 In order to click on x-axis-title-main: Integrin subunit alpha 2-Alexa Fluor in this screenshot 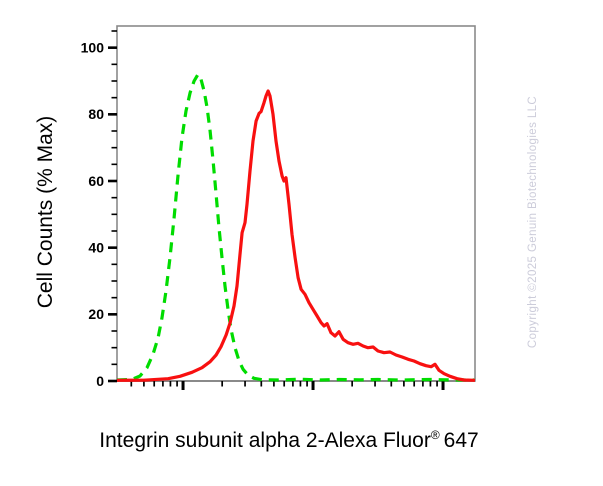, I will do `click(265, 440)`.